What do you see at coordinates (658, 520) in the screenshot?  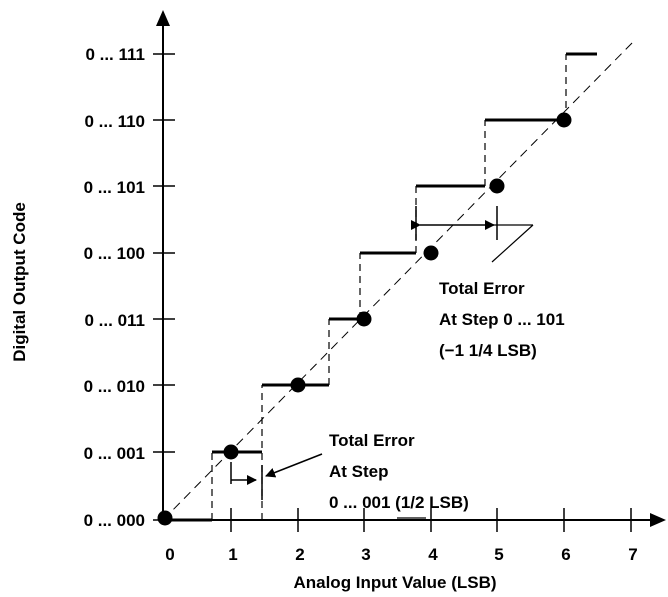 I see `x-axis-arrowhead` at bounding box center [658, 520].